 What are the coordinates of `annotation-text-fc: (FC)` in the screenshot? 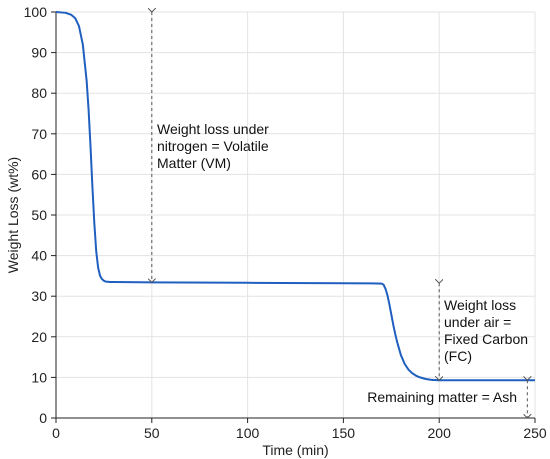 It's located at (458, 356).